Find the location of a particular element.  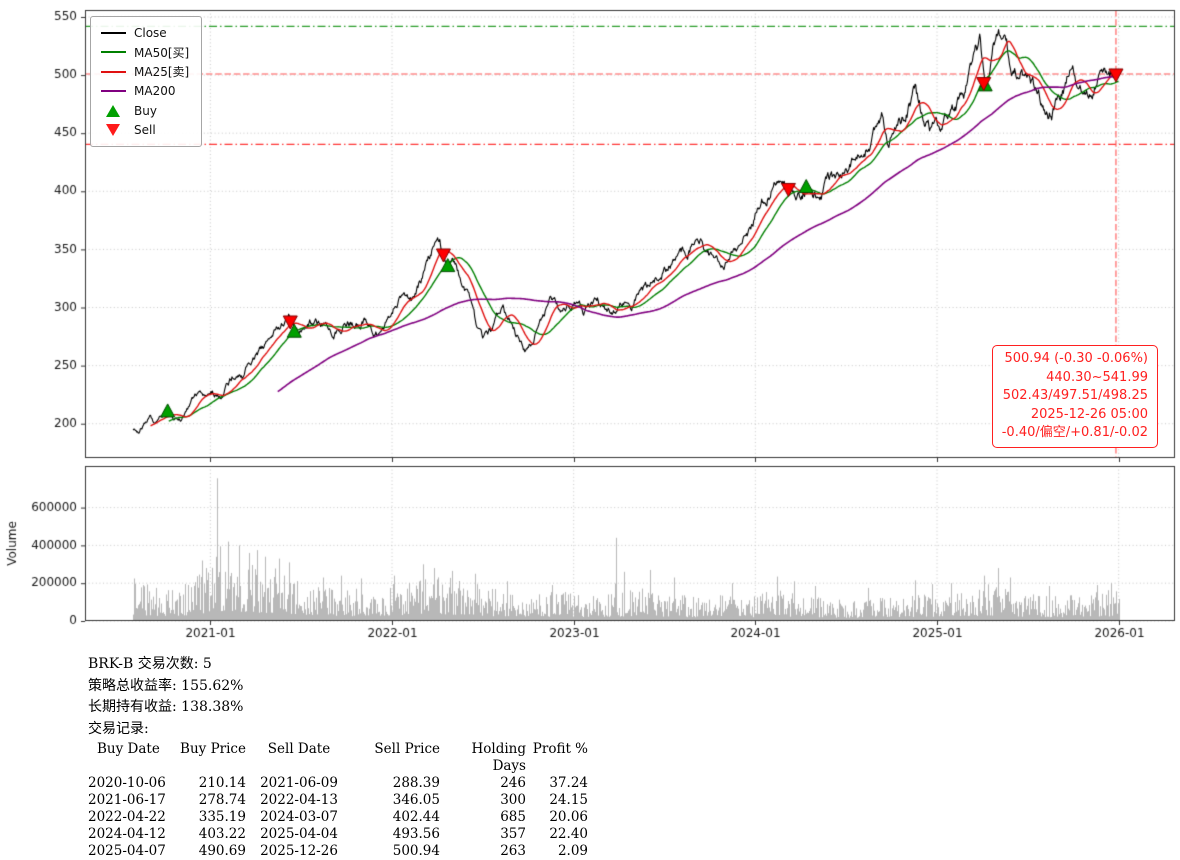

trade-cell: 278.74 is located at coordinates (222, 800).